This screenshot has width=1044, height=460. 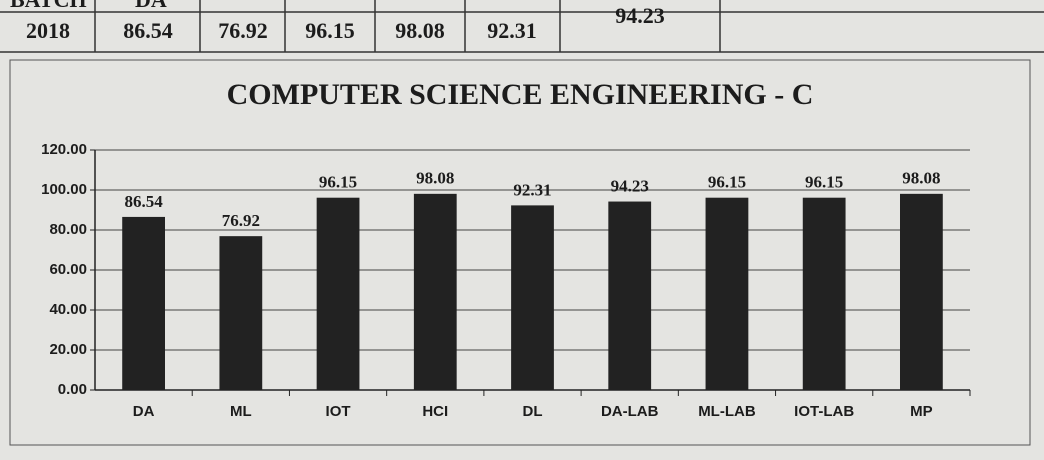 What do you see at coordinates (48, 30) in the screenshot?
I see `table-cell: 2018` at bounding box center [48, 30].